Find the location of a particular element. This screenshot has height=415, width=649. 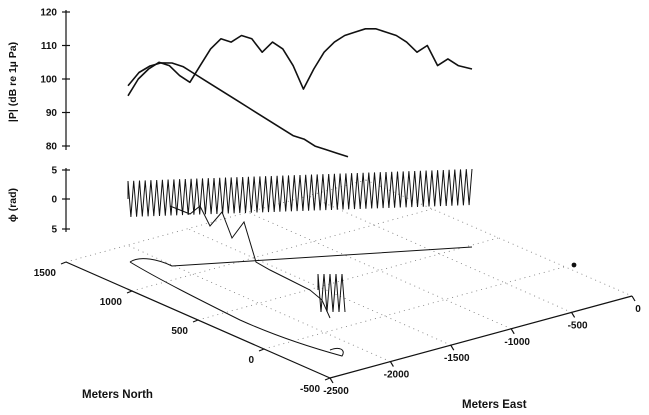

magnitude-tick-label: 110 is located at coordinates (49, 46).